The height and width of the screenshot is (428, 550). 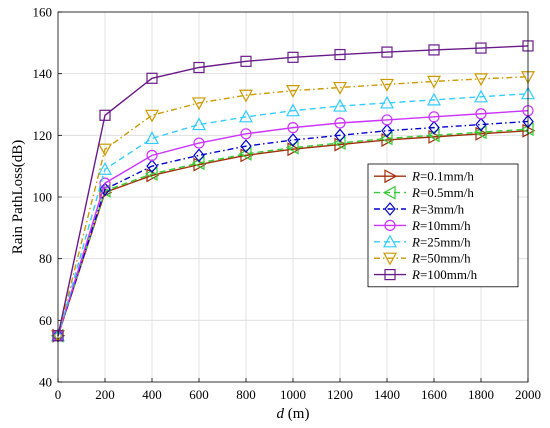 I want to click on legend-item: R=100mm/h, so click(x=426, y=274).